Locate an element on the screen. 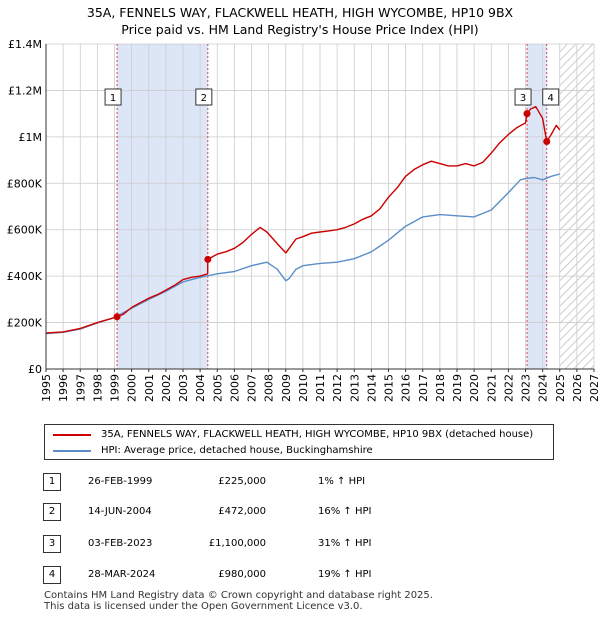  sale-hpi-change: 31% ↑ HPI is located at coordinates (345, 543).